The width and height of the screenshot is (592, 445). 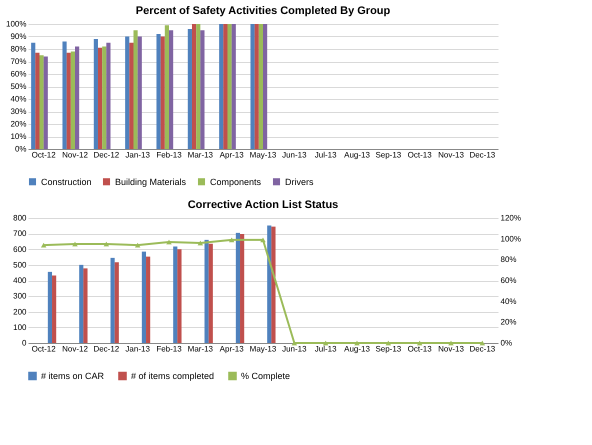 I want to click on legend-label: # items on CAR, so click(x=73, y=375).